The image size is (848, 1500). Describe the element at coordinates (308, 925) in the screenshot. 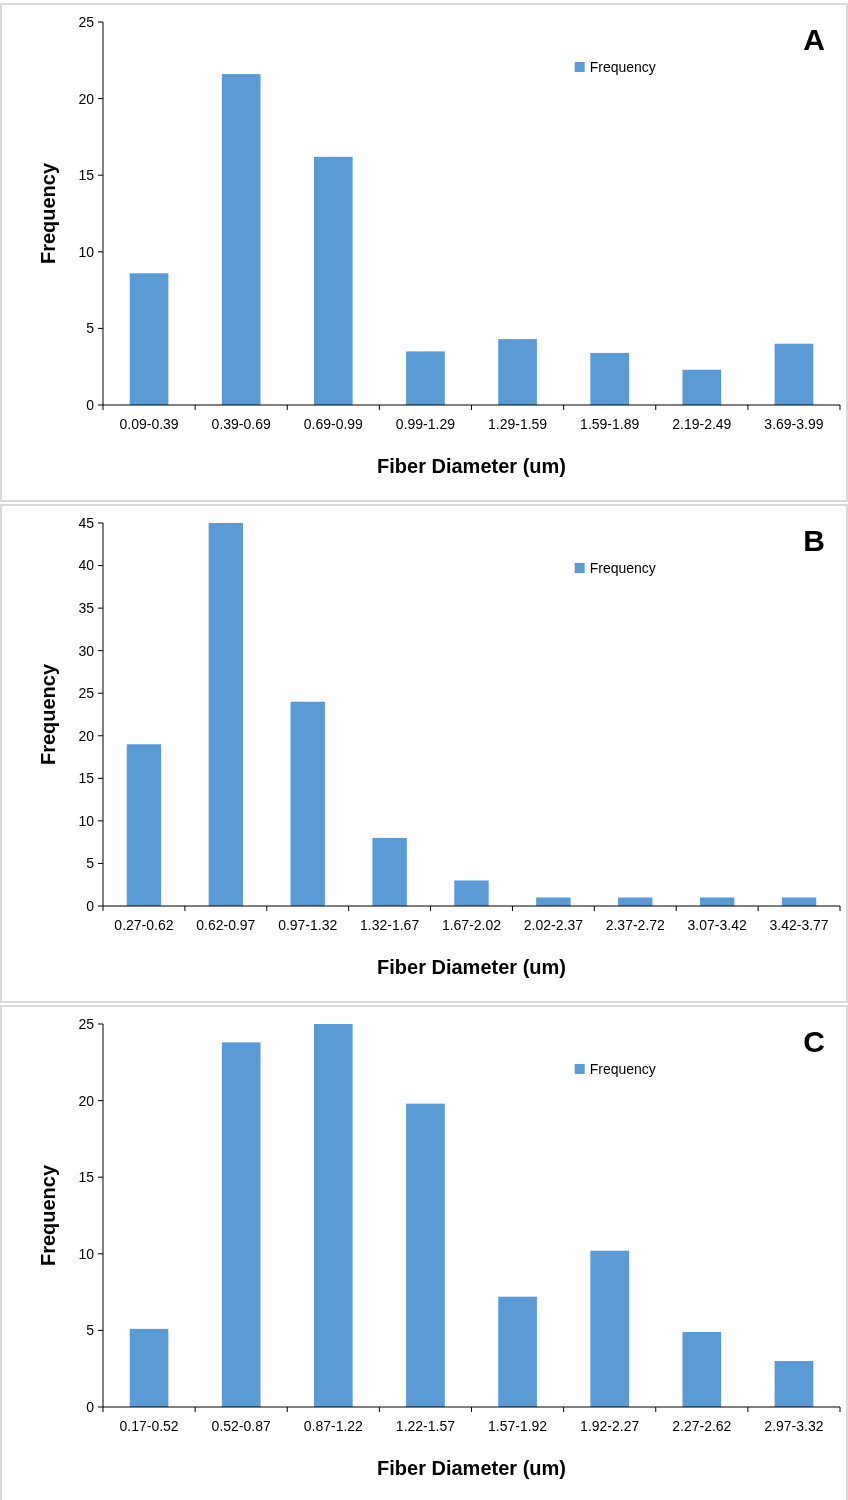

I see `x-tick-label: 0.97-1.32` at that location.